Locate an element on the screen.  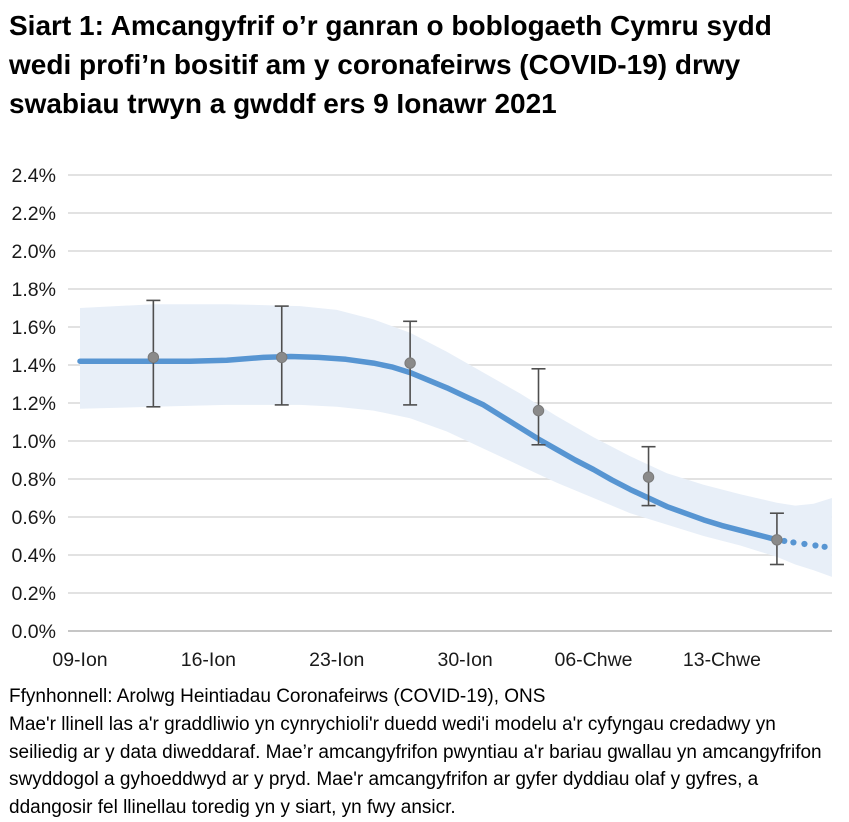
y-tick-label: 2.0% is located at coordinates (34, 252).